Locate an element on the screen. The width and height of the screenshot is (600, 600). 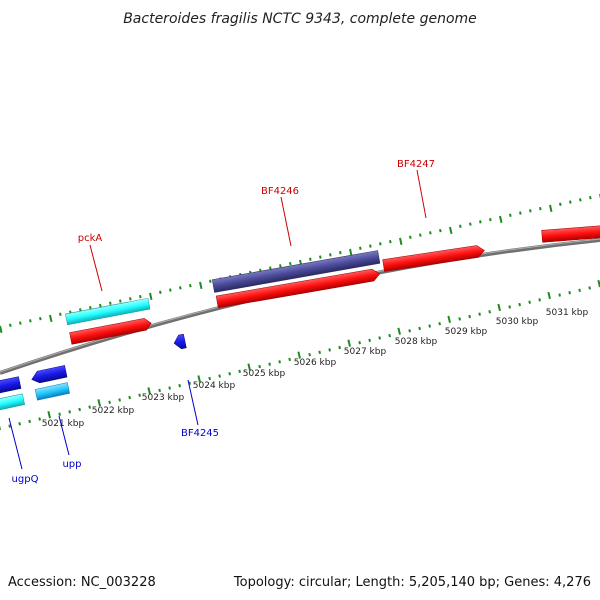
gene-next-cds is located at coordinates (570, 233).